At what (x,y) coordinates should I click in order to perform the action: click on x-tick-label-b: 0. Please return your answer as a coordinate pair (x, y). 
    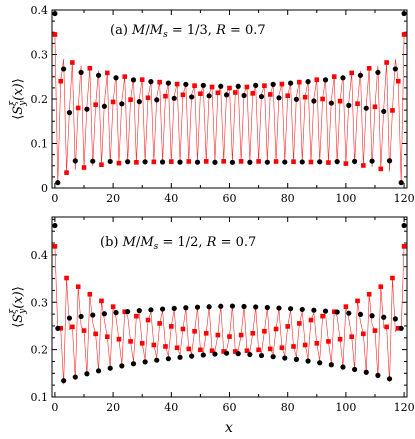
    Looking at the image, I should click on (54, 407).